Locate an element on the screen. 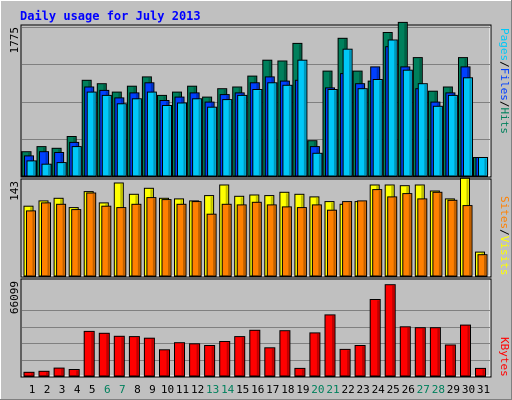  day-label-25: 25 is located at coordinates (393, 389).